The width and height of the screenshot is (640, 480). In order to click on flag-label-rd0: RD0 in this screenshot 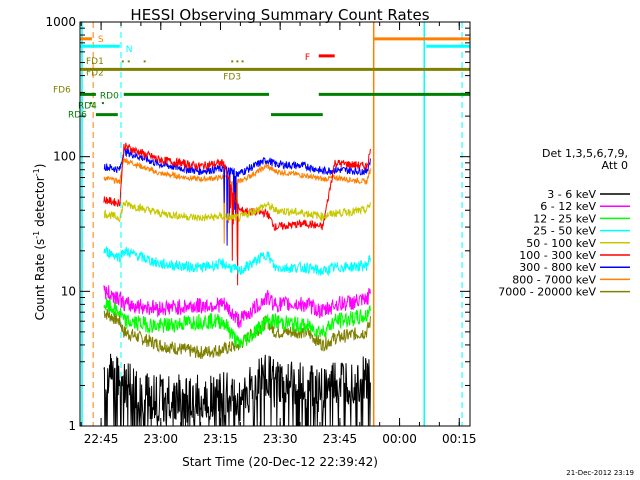, I will do `click(109, 96)`.